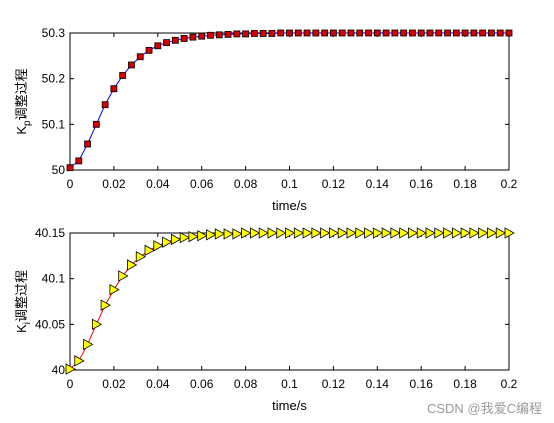 The image size is (554, 423). I want to click on y-tick-label: 40, so click(59, 370).